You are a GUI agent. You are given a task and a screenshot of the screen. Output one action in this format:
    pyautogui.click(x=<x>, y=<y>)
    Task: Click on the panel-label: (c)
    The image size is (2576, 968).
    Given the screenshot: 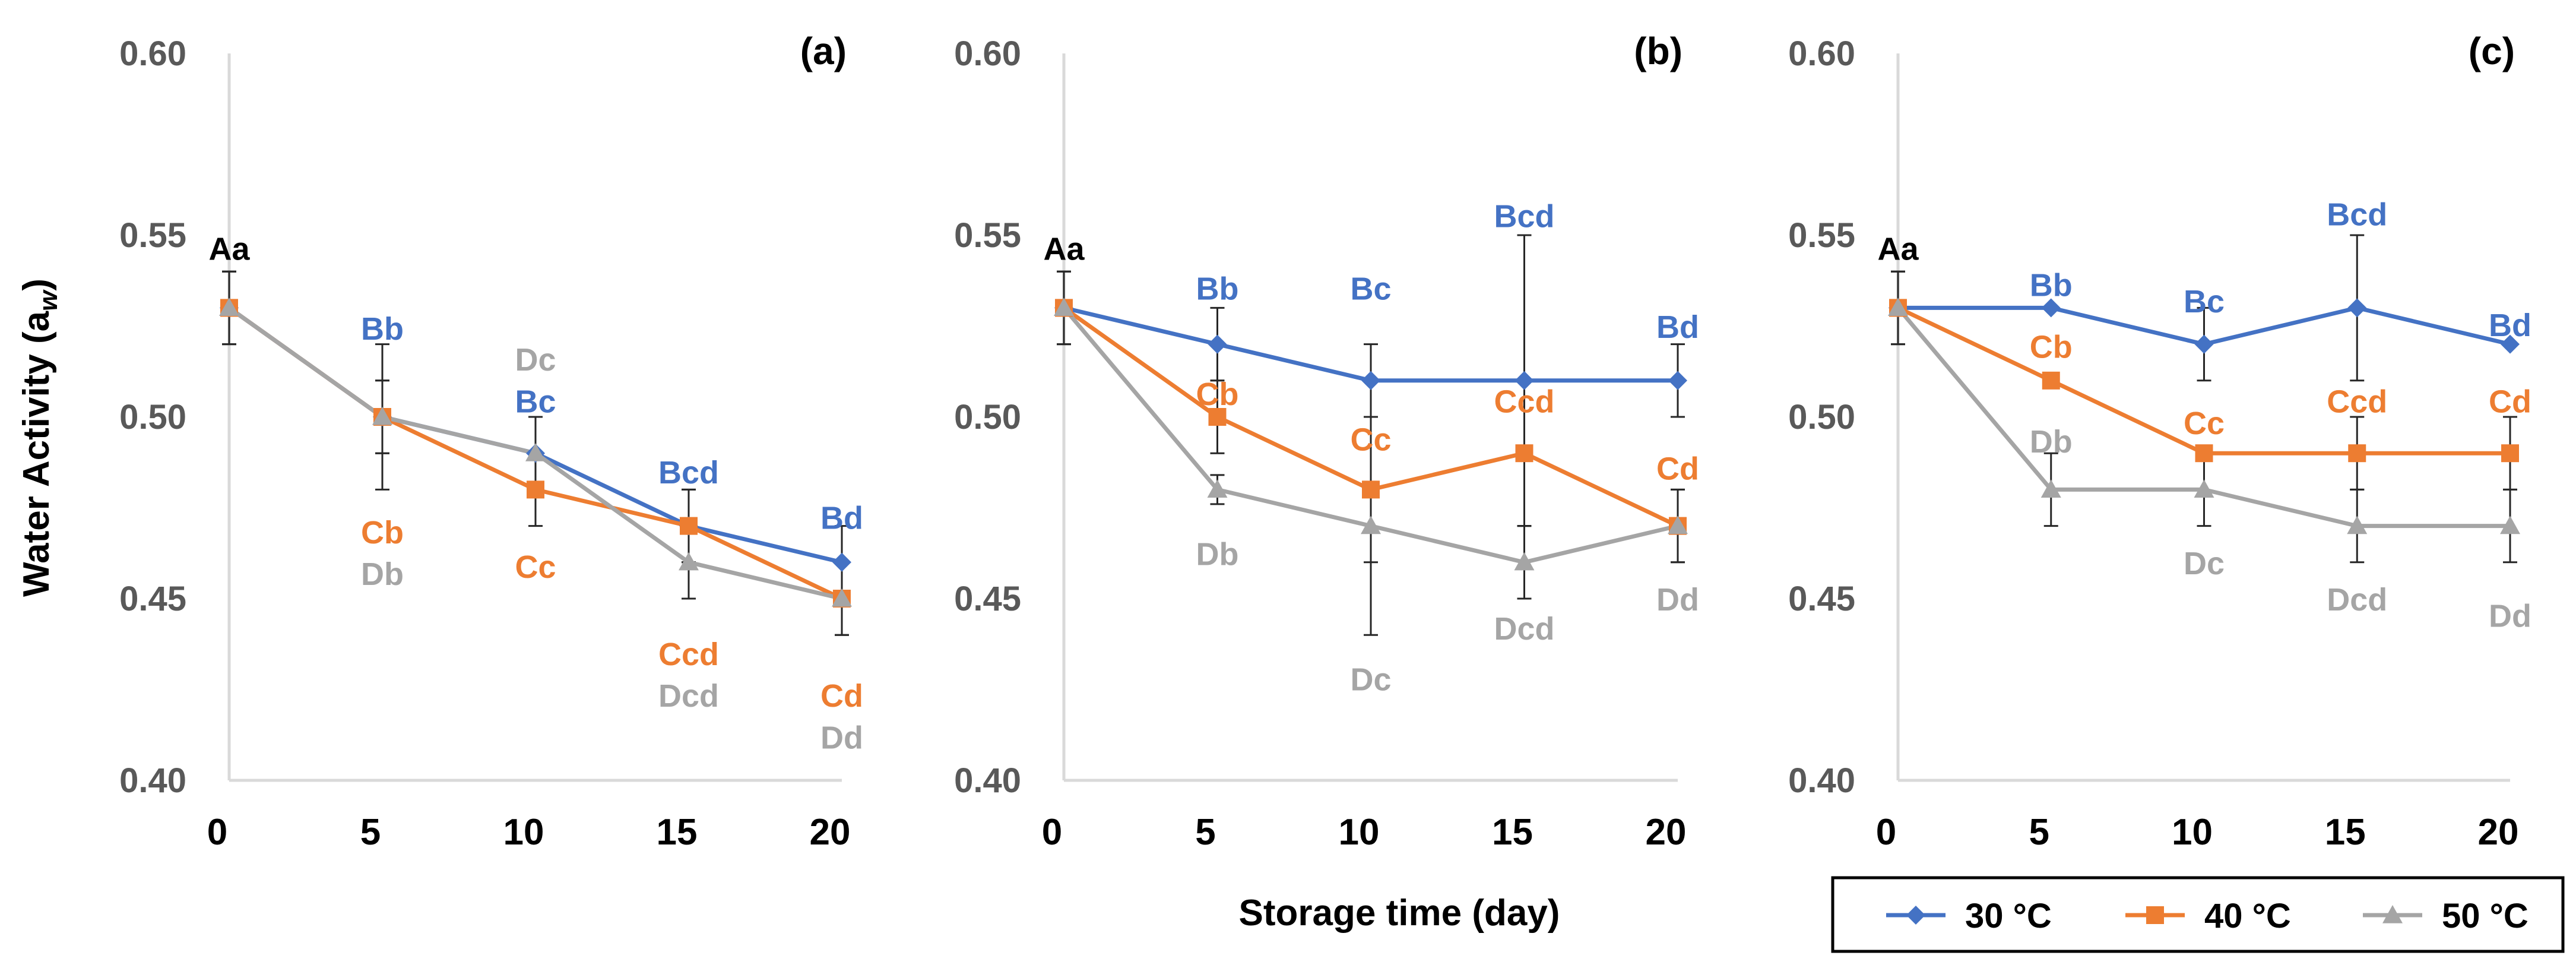 What is the action you would take?
    pyautogui.click(x=2492, y=51)
    